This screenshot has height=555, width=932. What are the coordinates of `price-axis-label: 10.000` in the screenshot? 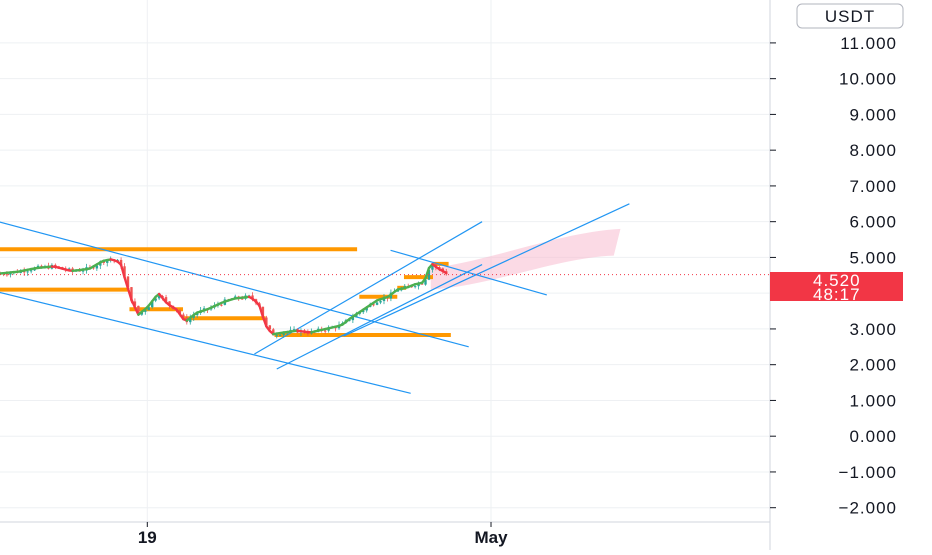 It's located at (868, 79).